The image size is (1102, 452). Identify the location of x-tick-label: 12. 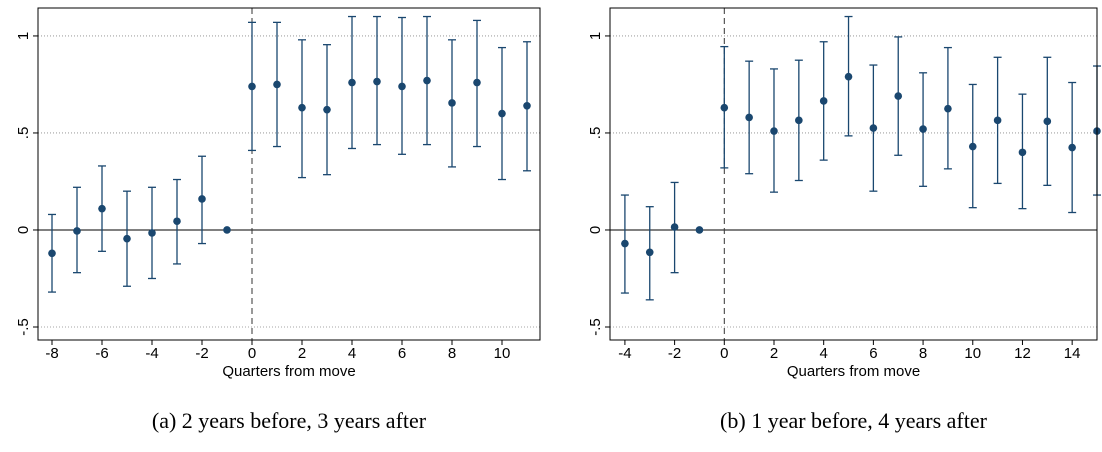
(1022, 353).